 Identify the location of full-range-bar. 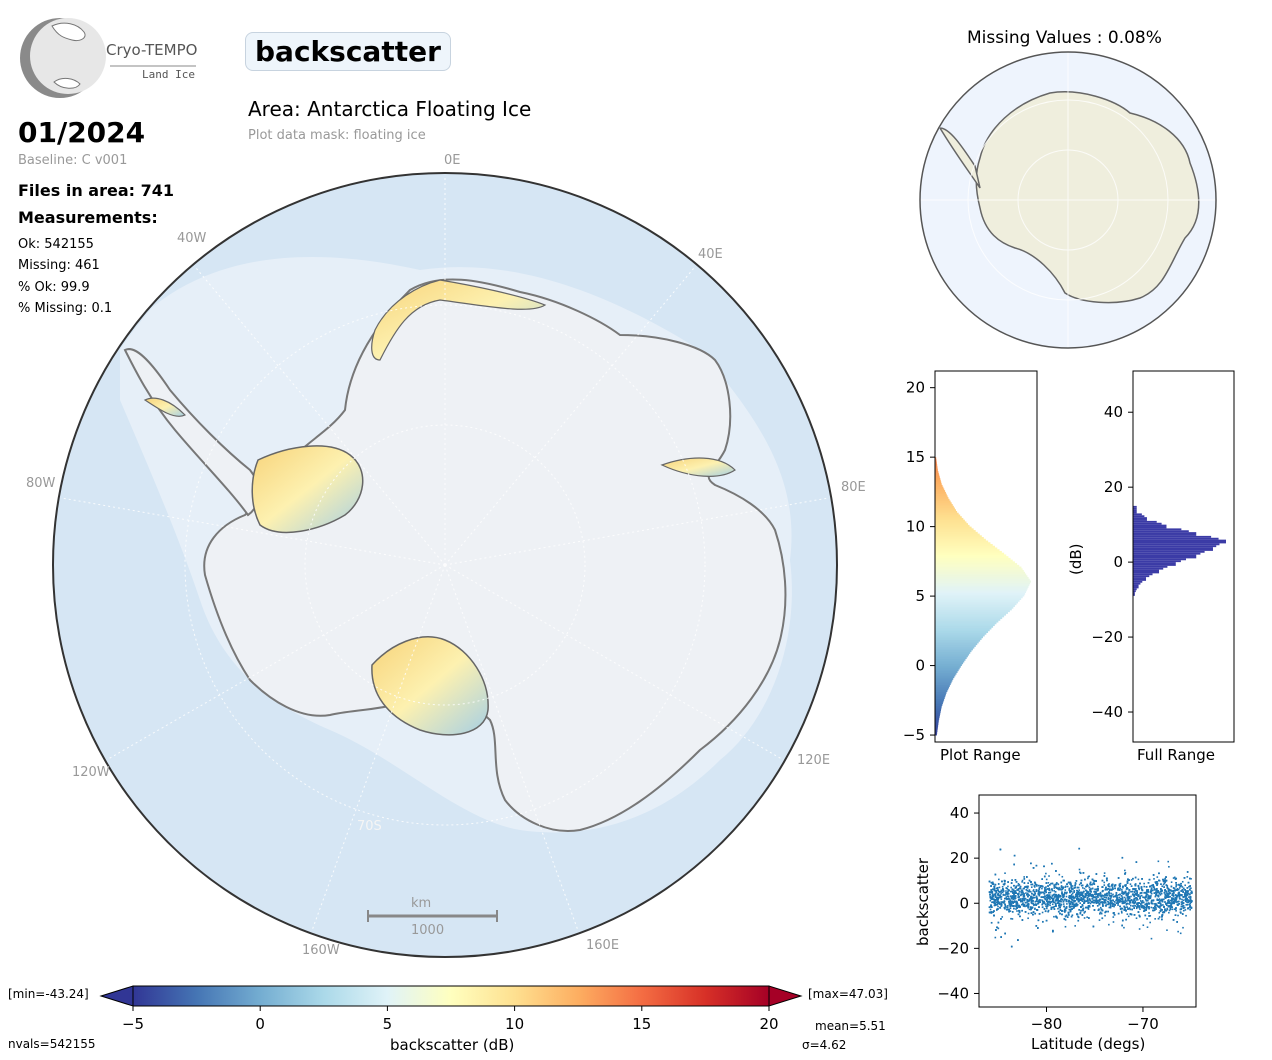
(1165, 533).